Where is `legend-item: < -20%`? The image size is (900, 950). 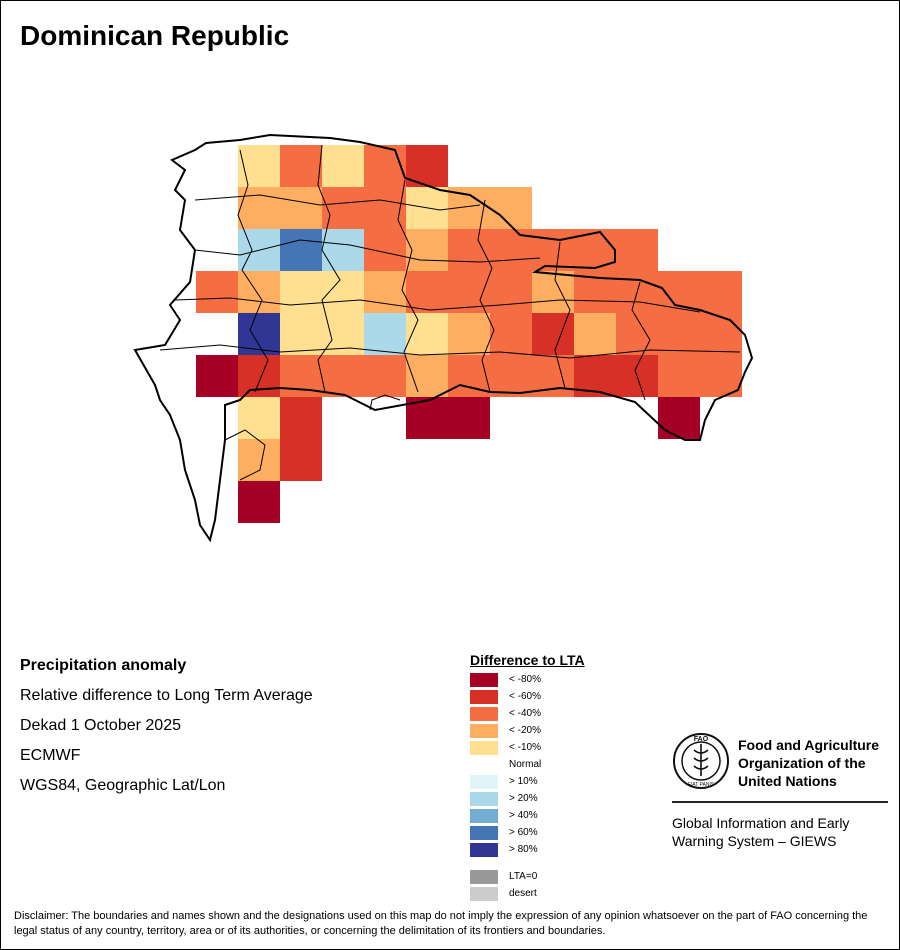 legend-item: < -20% is located at coordinates (527, 731).